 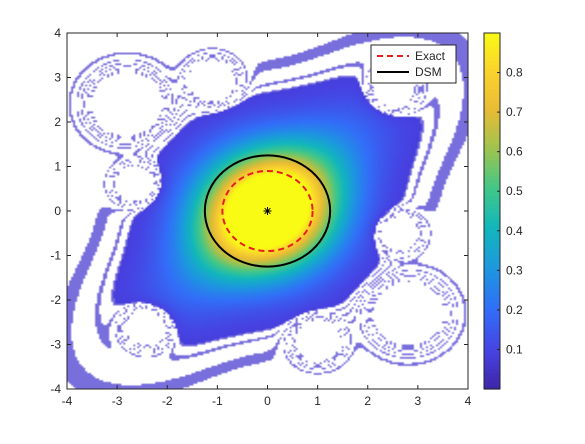 I want to click on x-tick-label: -4, so click(x=67, y=401).